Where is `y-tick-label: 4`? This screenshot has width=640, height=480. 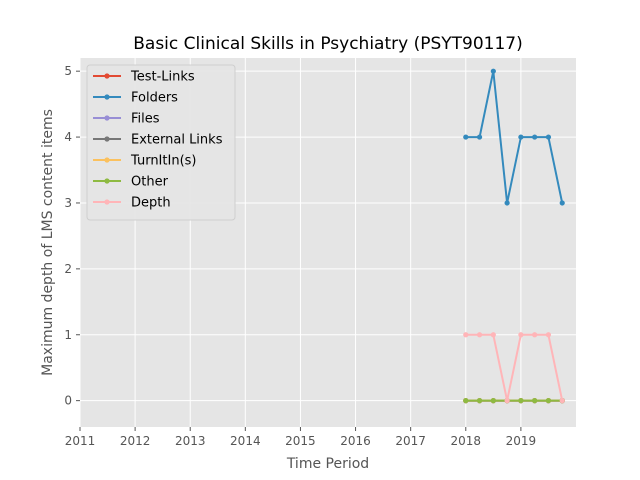
y-tick-label: 4 is located at coordinates (68, 137).